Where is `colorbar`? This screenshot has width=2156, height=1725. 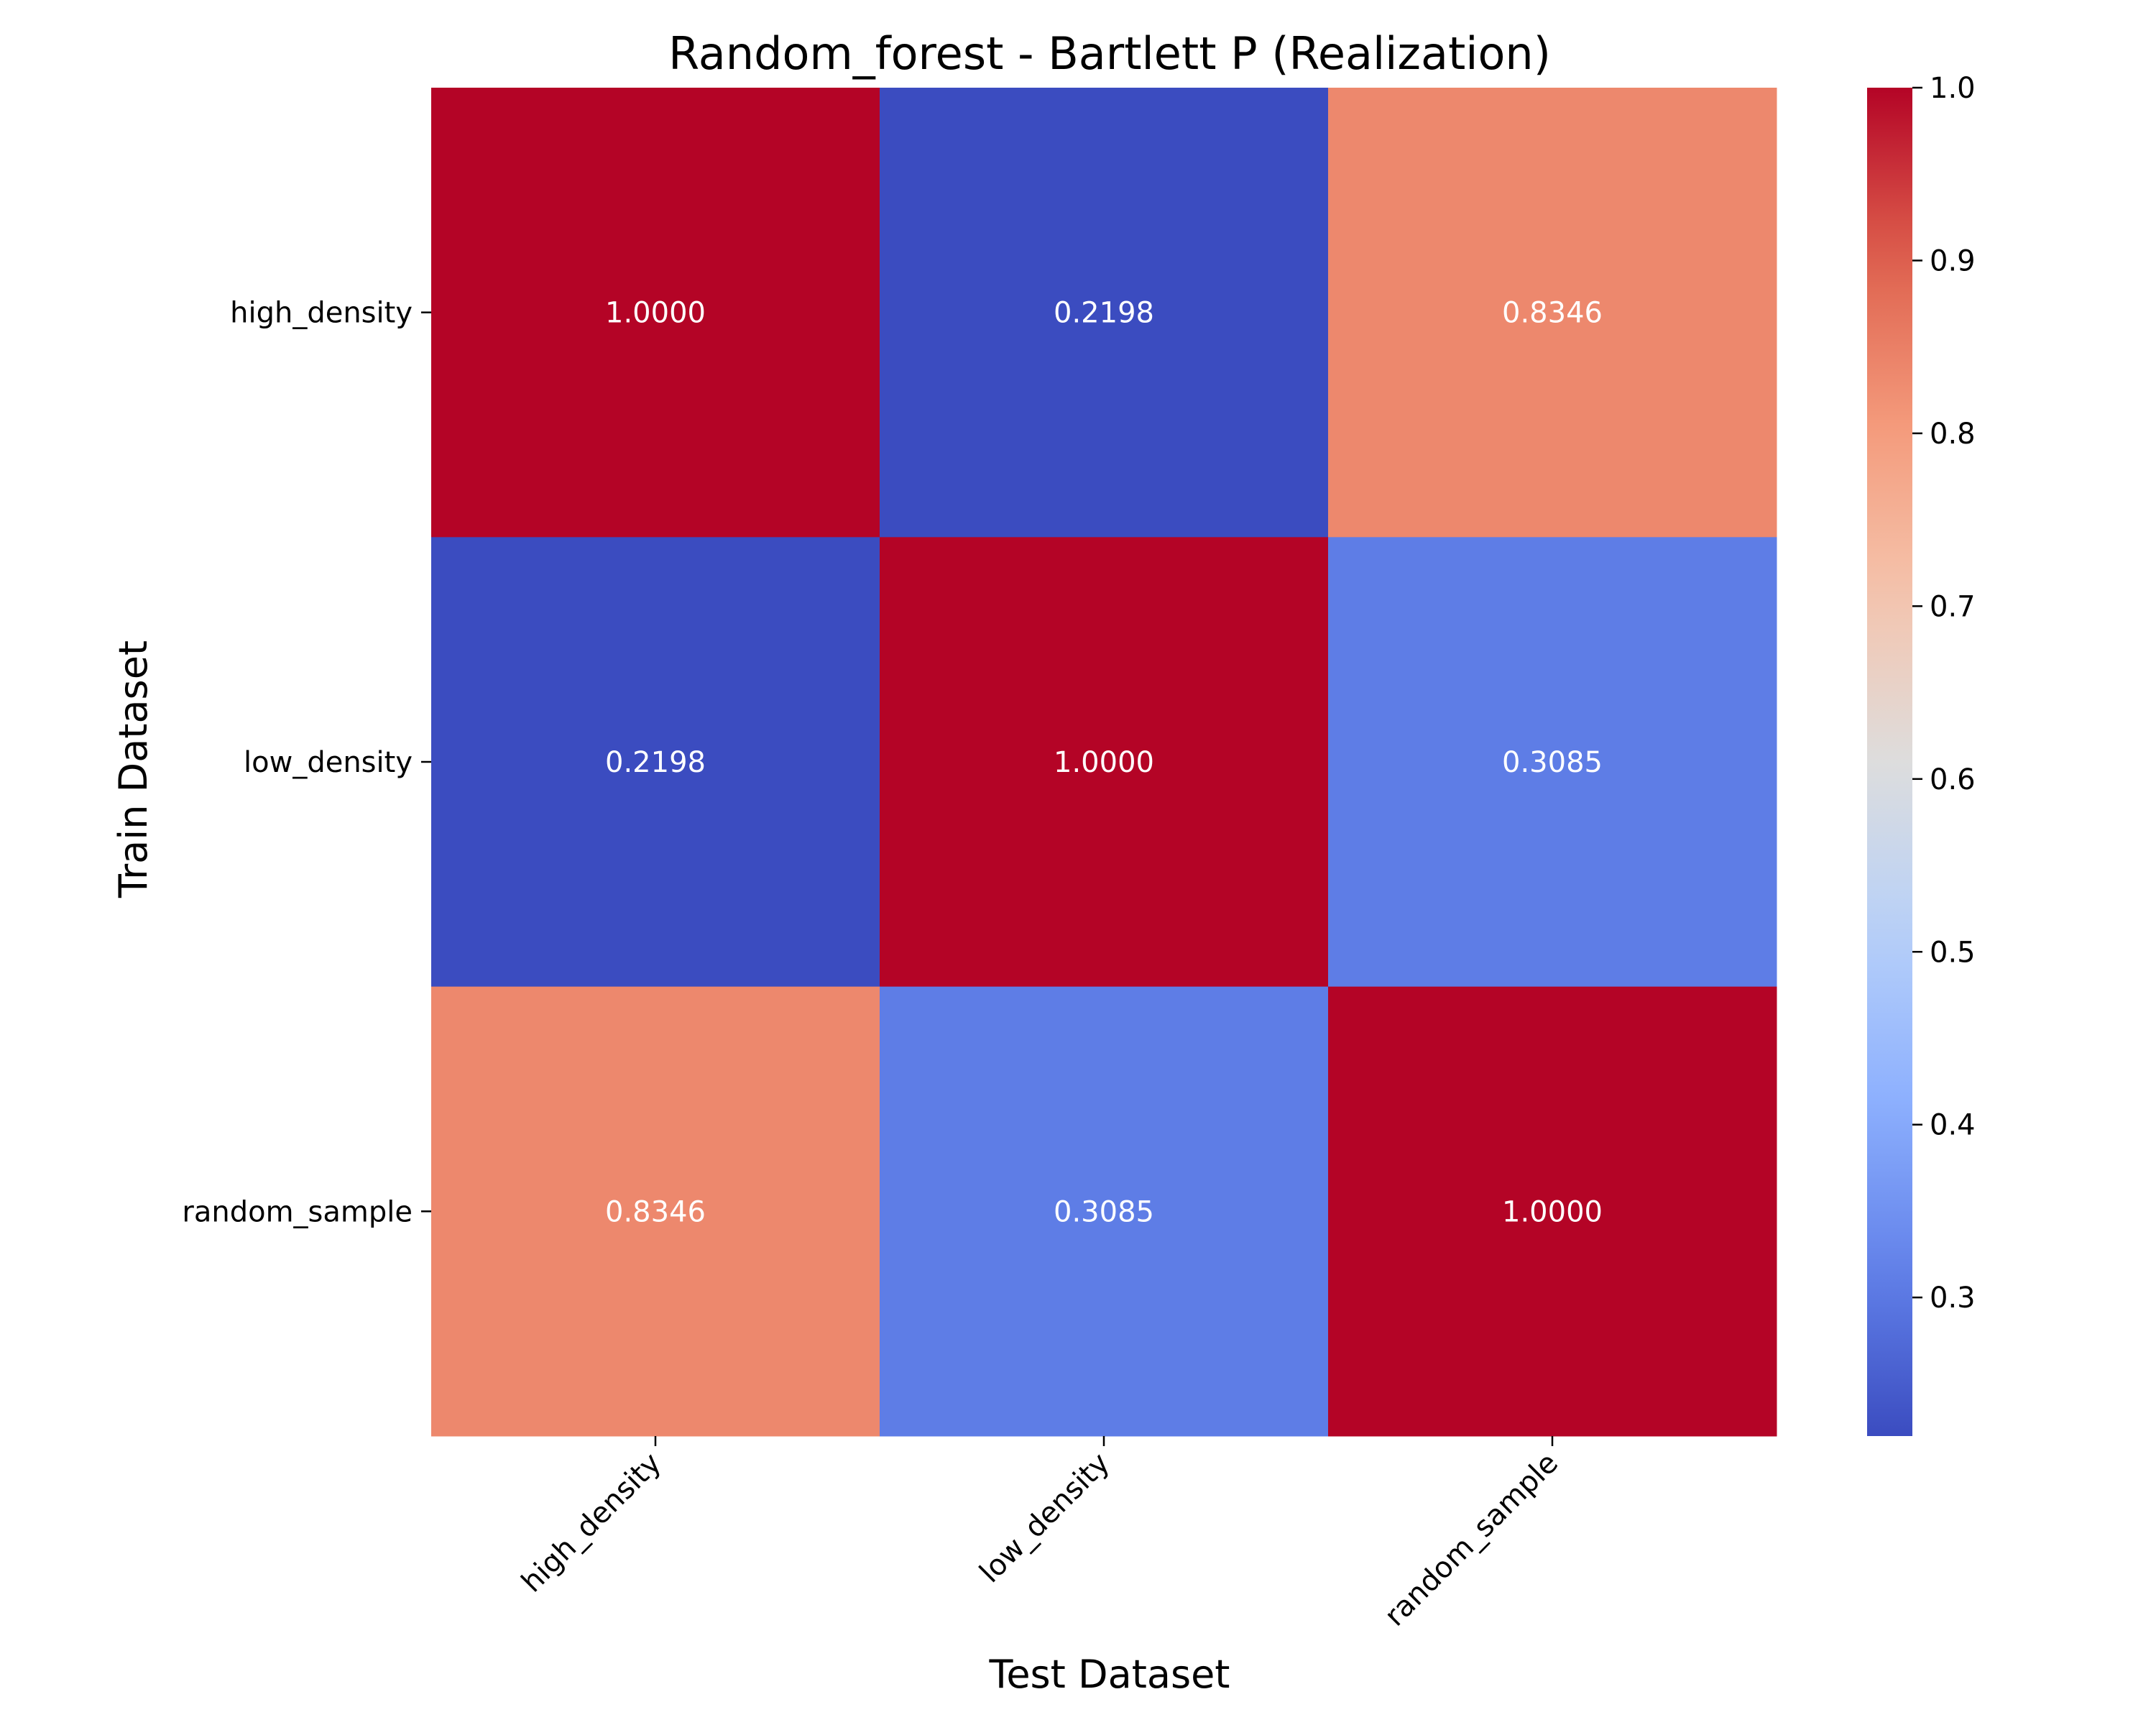 colorbar is located at coordinates (1890, 762).